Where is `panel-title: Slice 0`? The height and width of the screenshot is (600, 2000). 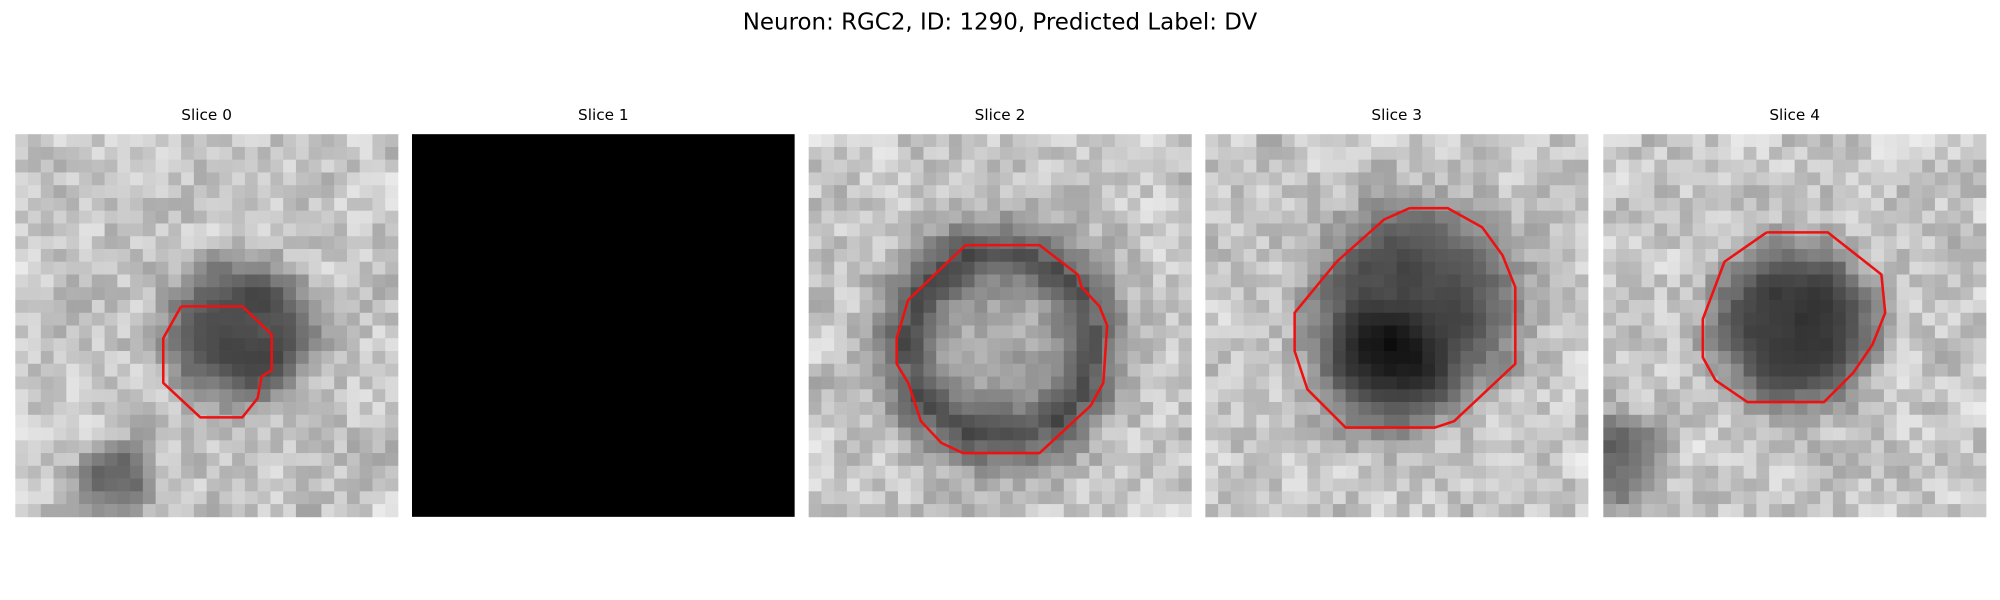 panel-title: Slice 0 is located at coordinates (206, 115).